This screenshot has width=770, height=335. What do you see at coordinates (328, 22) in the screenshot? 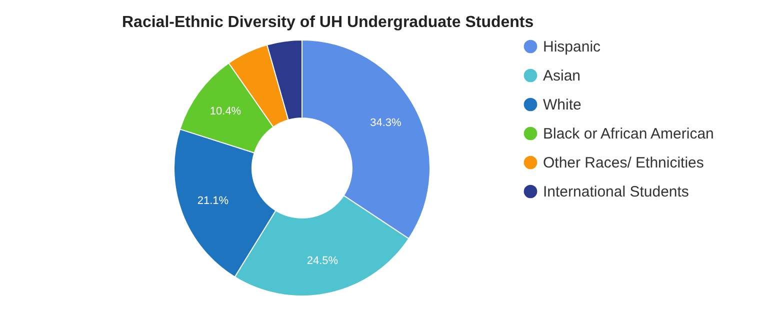
I see `chart-title: Racial-Ethnic Diversity of UH Undergraduate Students` at bounding box center [328, 22].